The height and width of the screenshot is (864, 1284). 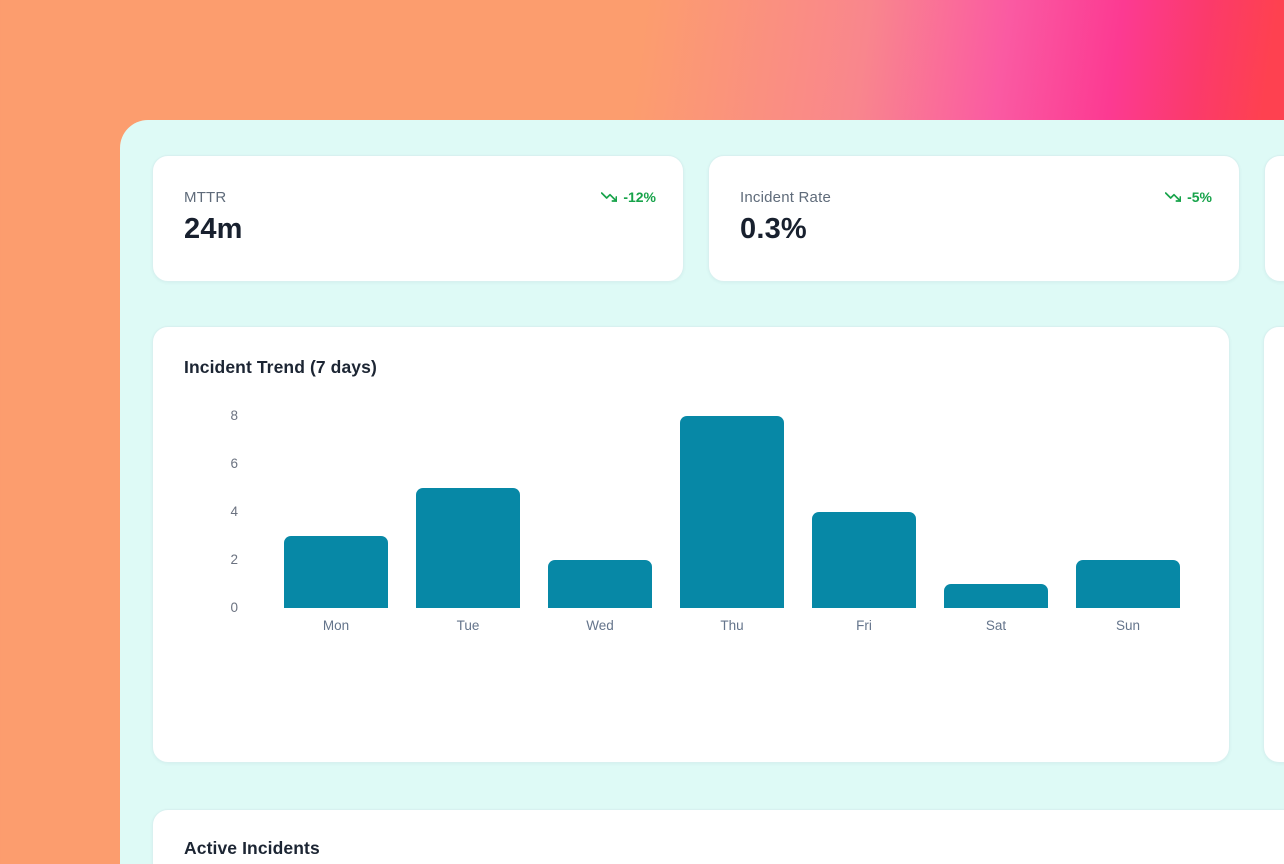 I want to click on bar-slot: Sun, so click(x=1128, y=524).